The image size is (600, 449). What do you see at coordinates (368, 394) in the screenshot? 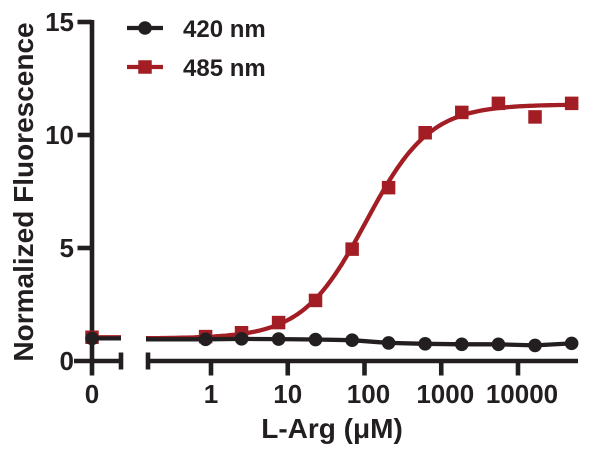
I see `x-tick-label: 100` at bounding box center [368, 394].